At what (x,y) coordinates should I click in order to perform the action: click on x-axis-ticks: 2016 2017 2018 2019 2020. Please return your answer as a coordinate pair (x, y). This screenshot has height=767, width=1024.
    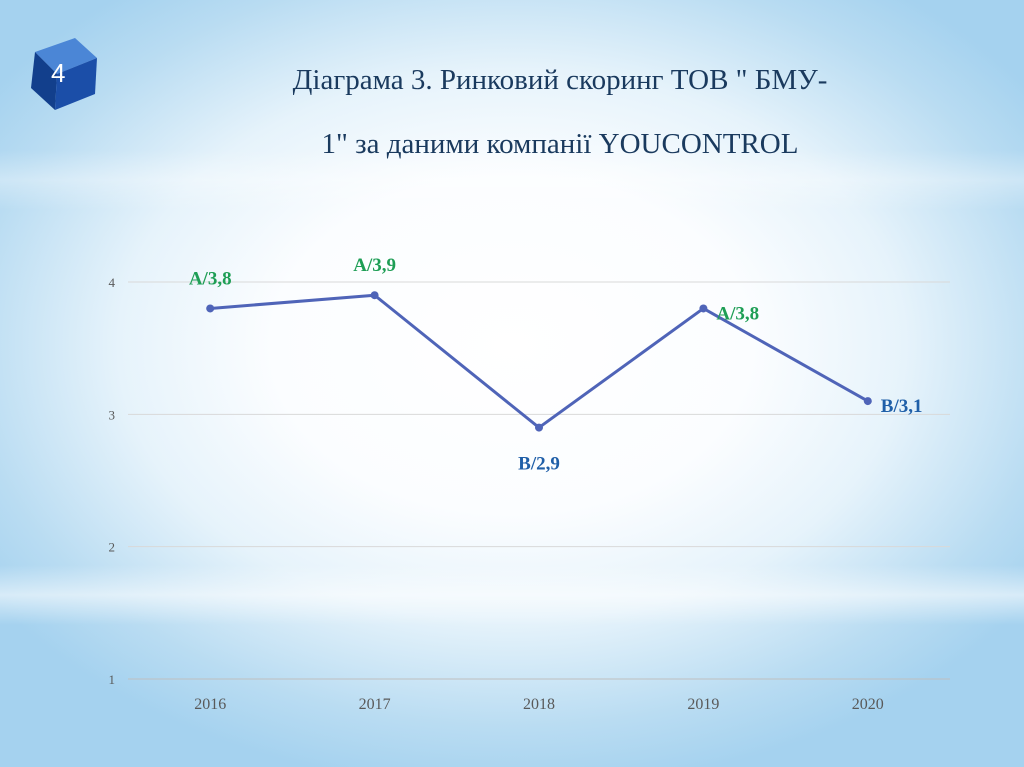
    Looking at the image, I should click on (539, 704).